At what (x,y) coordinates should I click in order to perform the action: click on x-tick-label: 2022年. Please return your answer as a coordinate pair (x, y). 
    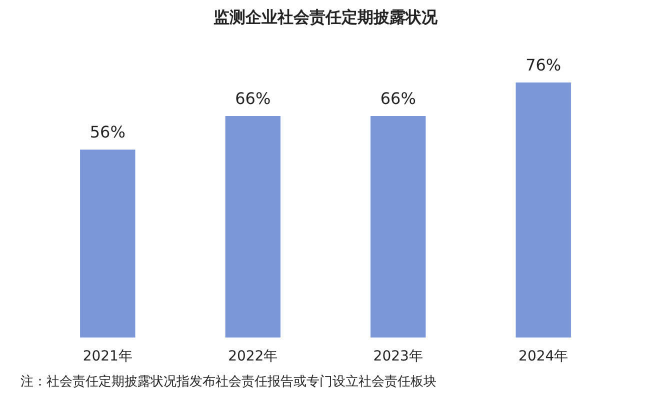
    Looking at the image, I should click on (253, 356).